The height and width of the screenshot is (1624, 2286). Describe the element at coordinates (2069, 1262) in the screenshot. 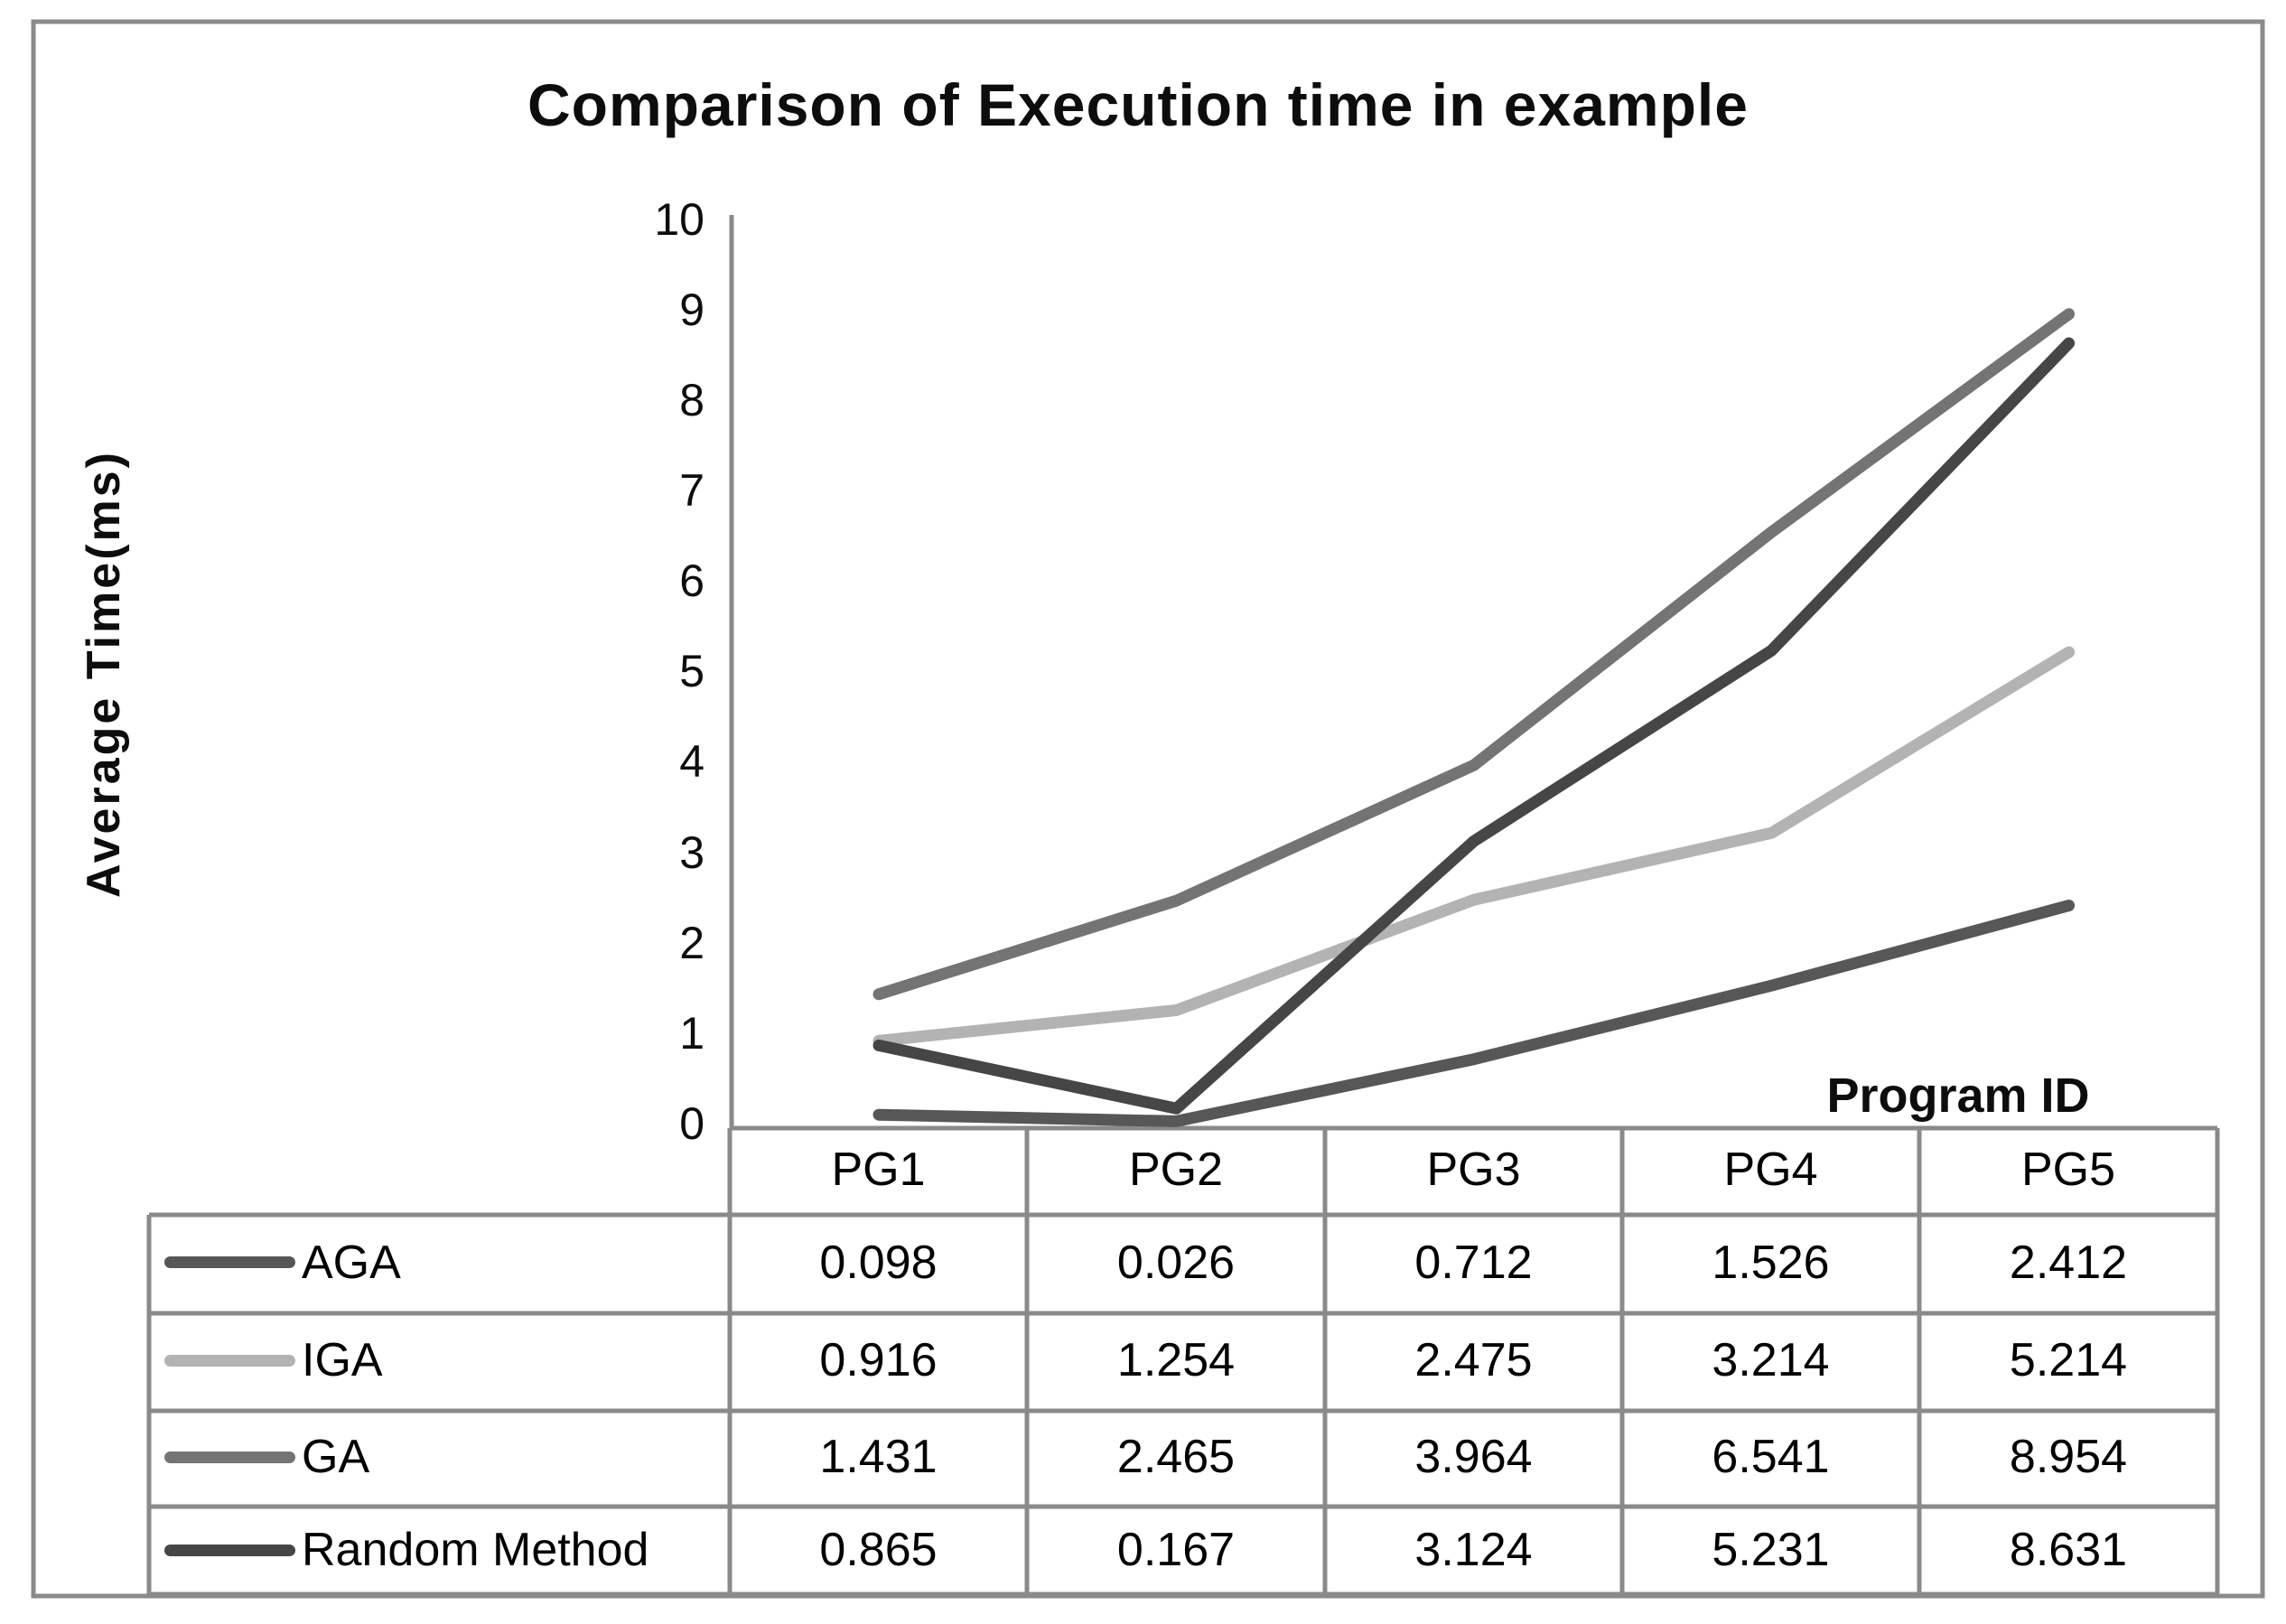

I see `table-value-cell: 2.412` at that location.